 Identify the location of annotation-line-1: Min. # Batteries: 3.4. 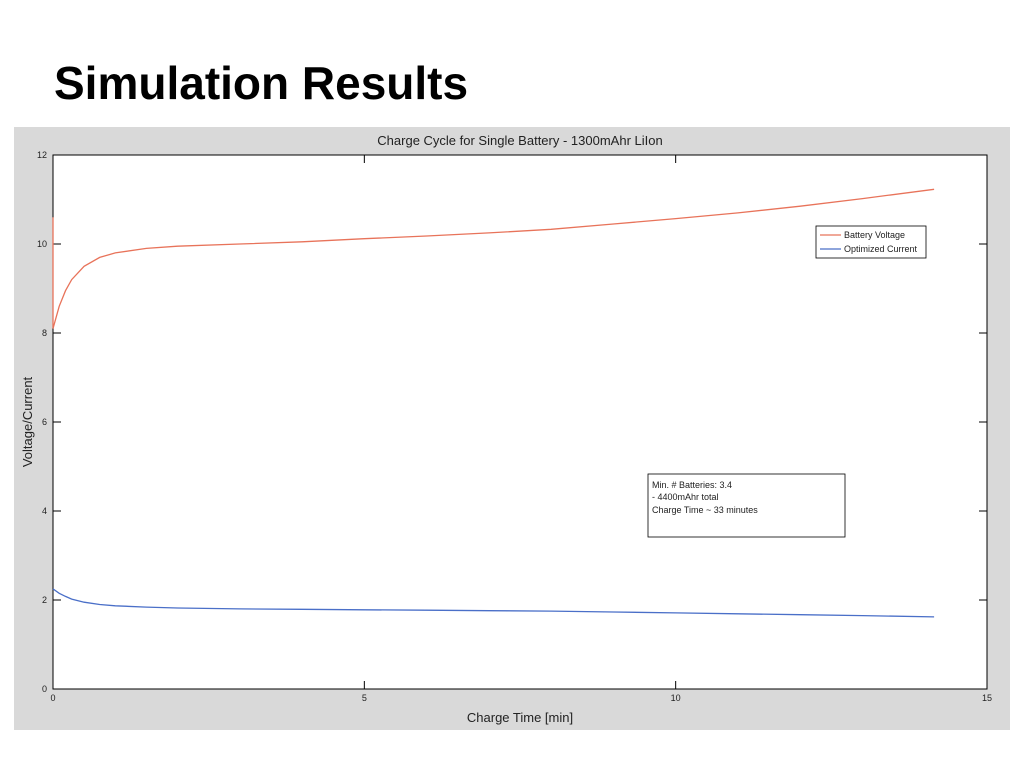
(692, 485).